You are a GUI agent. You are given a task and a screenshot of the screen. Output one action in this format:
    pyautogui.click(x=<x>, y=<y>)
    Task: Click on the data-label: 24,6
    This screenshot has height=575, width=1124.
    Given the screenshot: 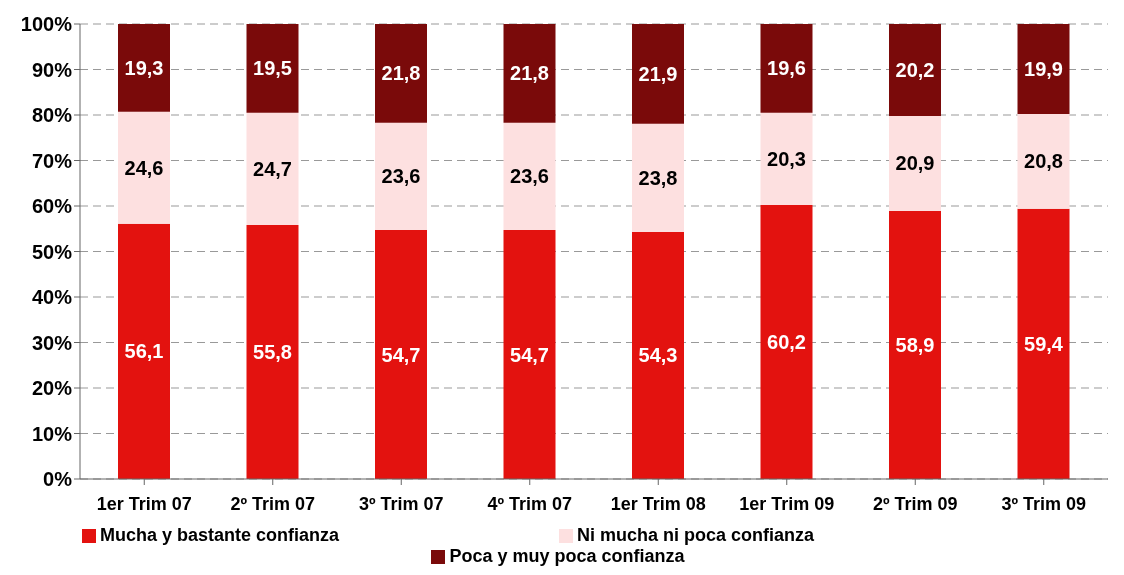 What is the action you would take?
    pyautogui.click(x=144, y=167)
    